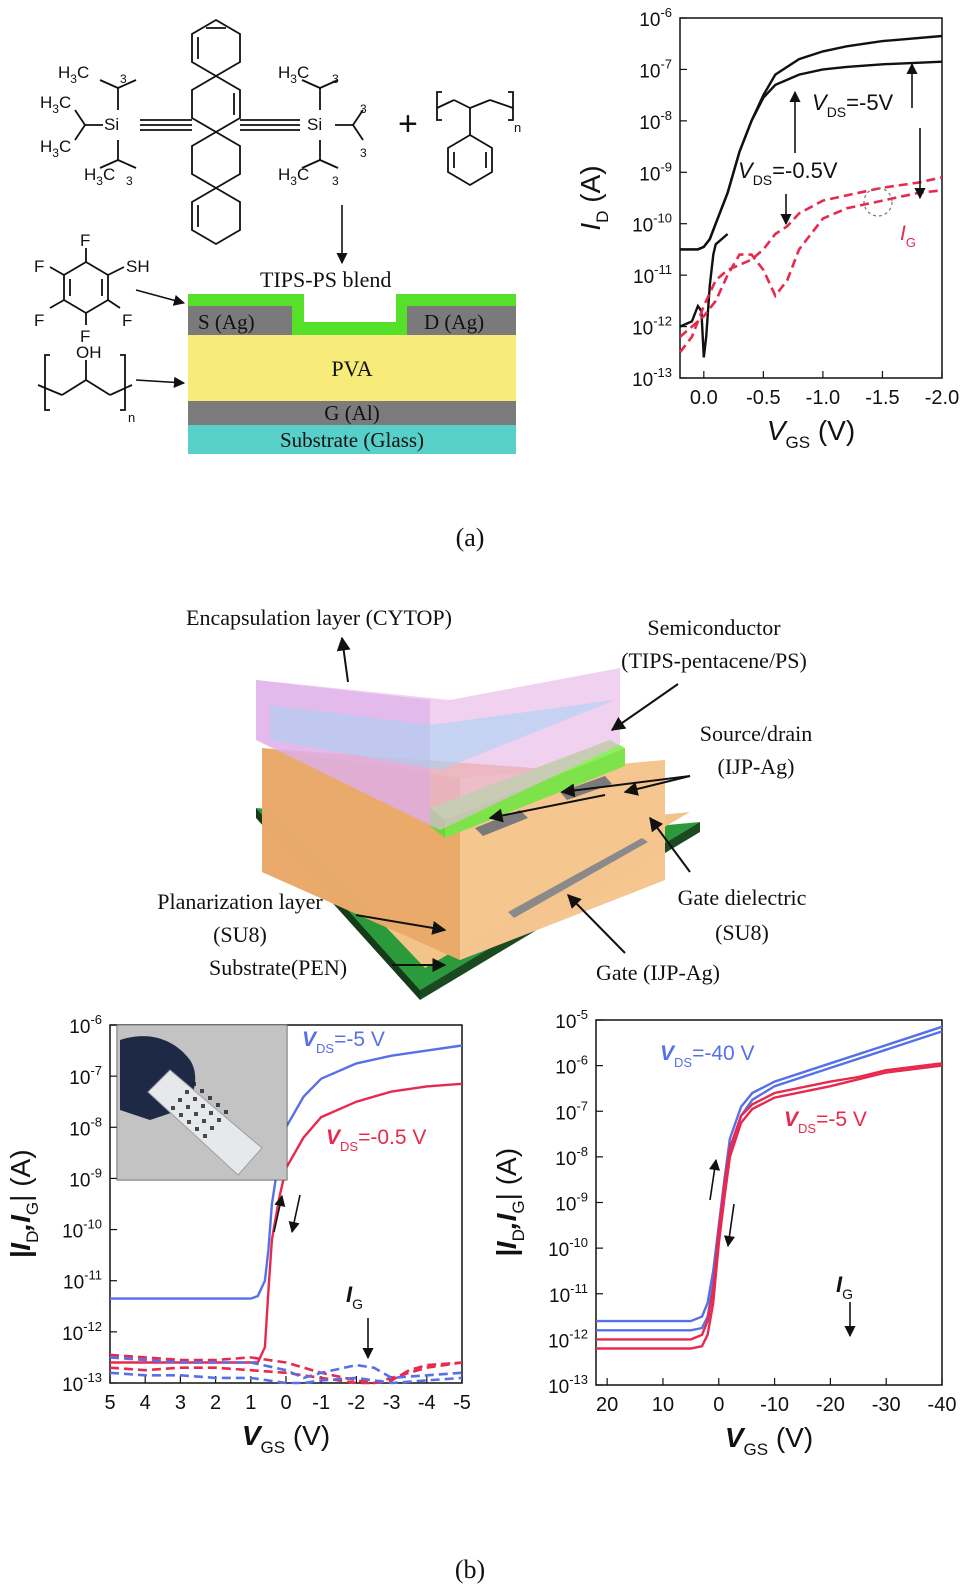 The image size is (980, 1586). Describe the element at coordinates (825, 1122) in the screenshot. I see `annotation-2: VDS=-5 V` at that location.